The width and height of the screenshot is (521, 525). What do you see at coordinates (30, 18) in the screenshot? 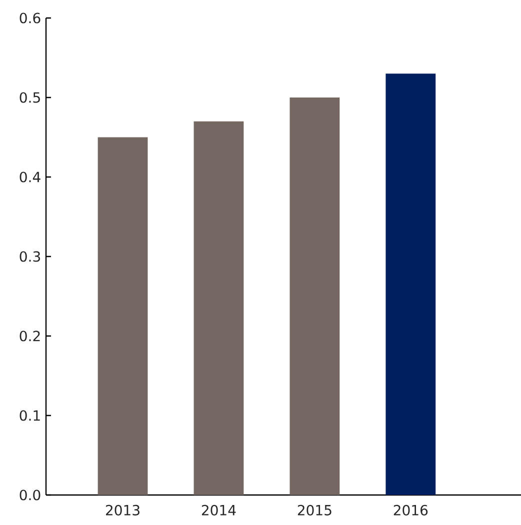
I see `y-tick-label: 0.6` at bounding box center [30, 18].